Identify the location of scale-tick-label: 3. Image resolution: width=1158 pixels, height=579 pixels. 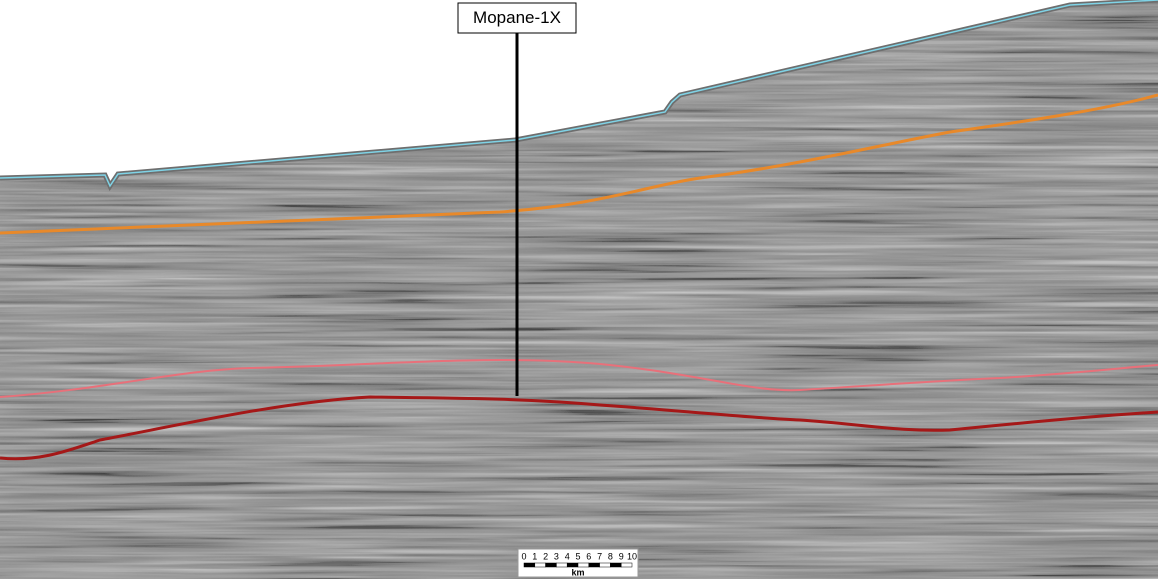
(556, 556).